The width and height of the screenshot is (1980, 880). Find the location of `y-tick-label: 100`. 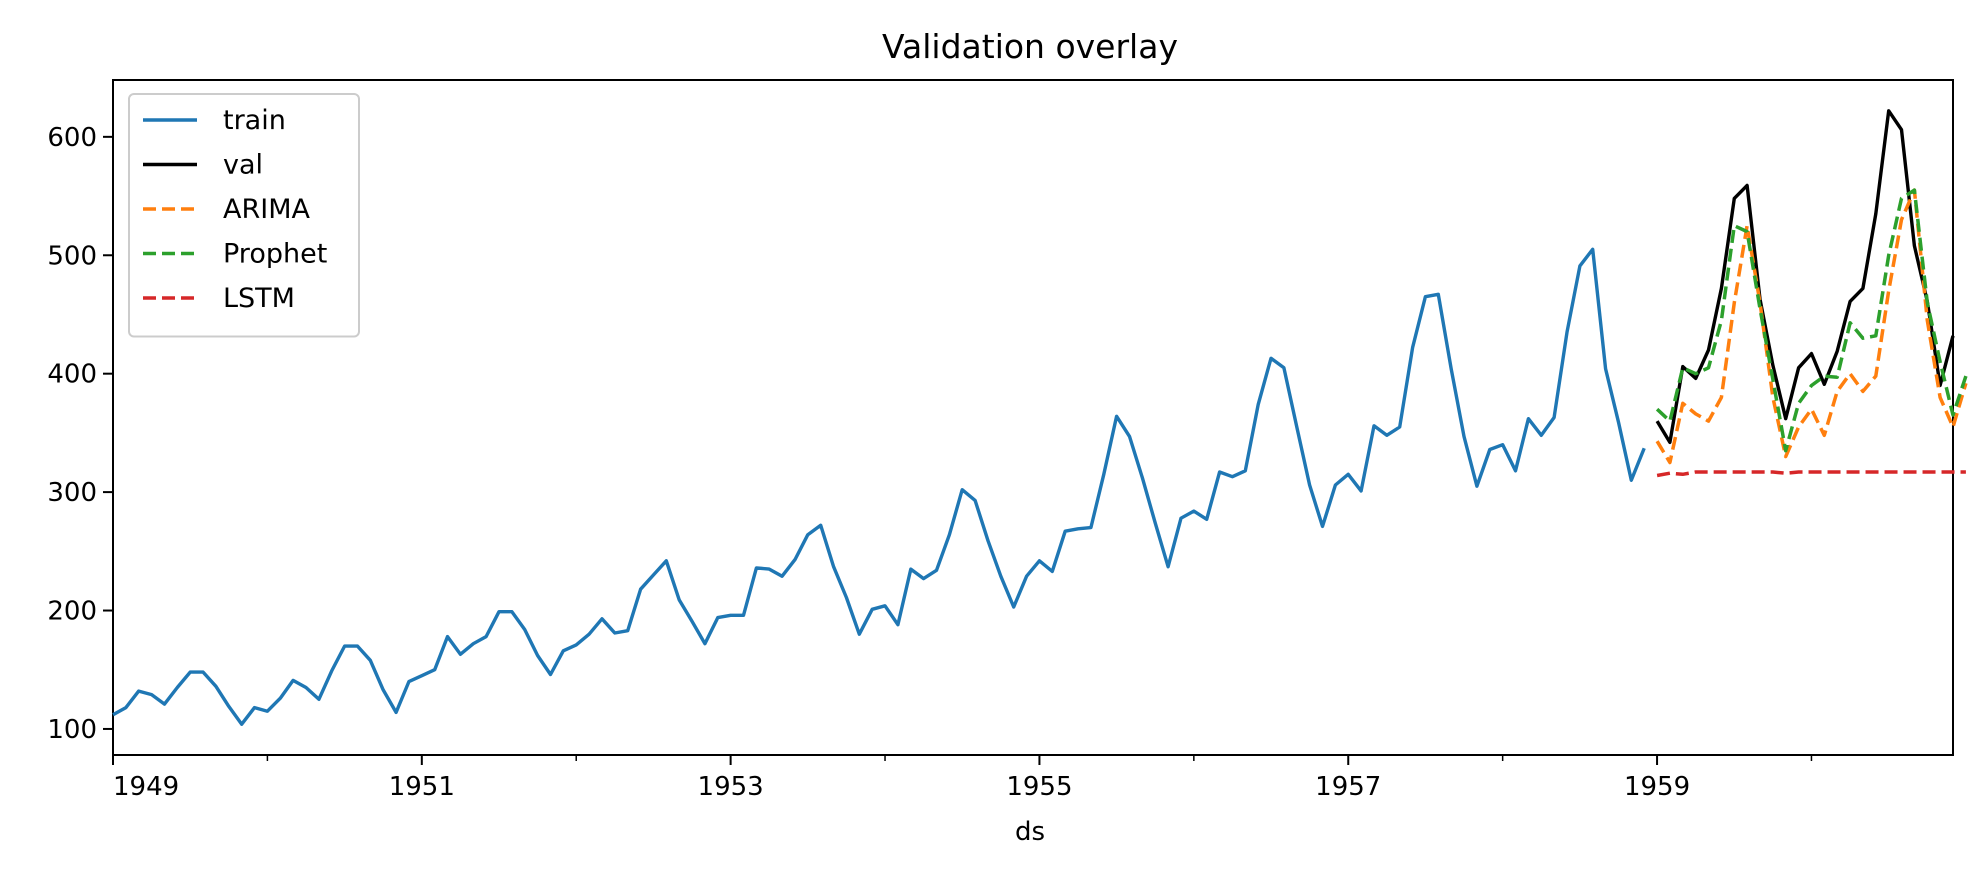

y-tick-label: 100 is located at coordinates (72, 730).